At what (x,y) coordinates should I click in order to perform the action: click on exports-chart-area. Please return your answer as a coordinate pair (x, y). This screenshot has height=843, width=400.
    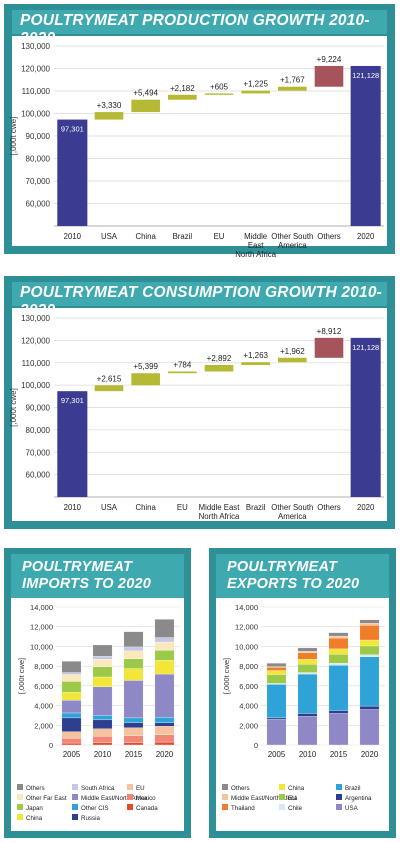
    Looking at the image, I should click on (302, 714).